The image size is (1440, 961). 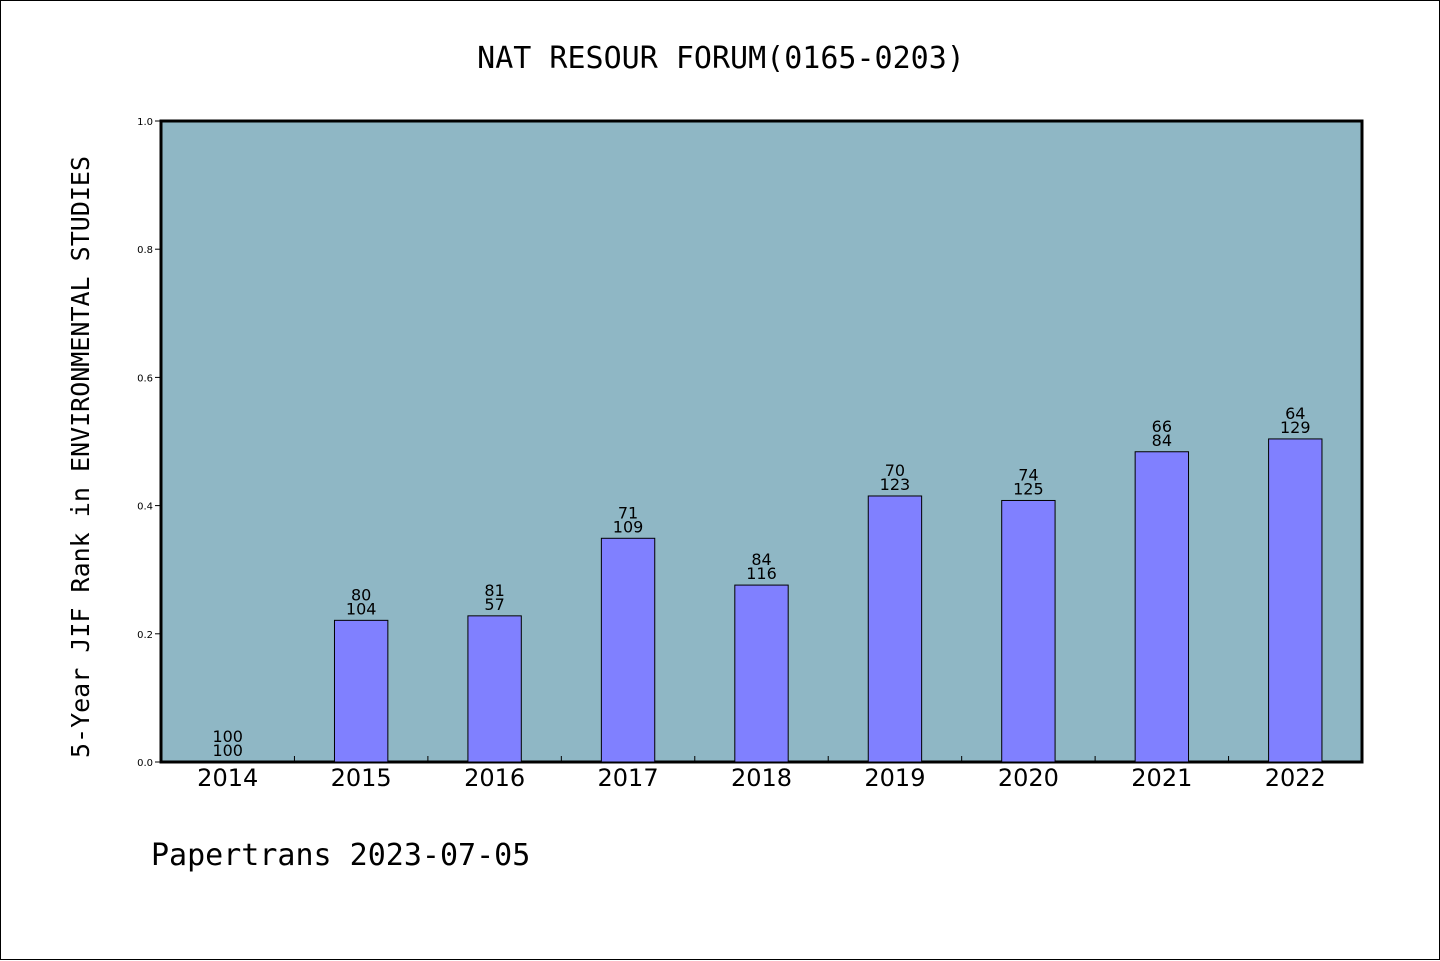 I want to click on bar-label-top: 70, so click(x=895, y=470).